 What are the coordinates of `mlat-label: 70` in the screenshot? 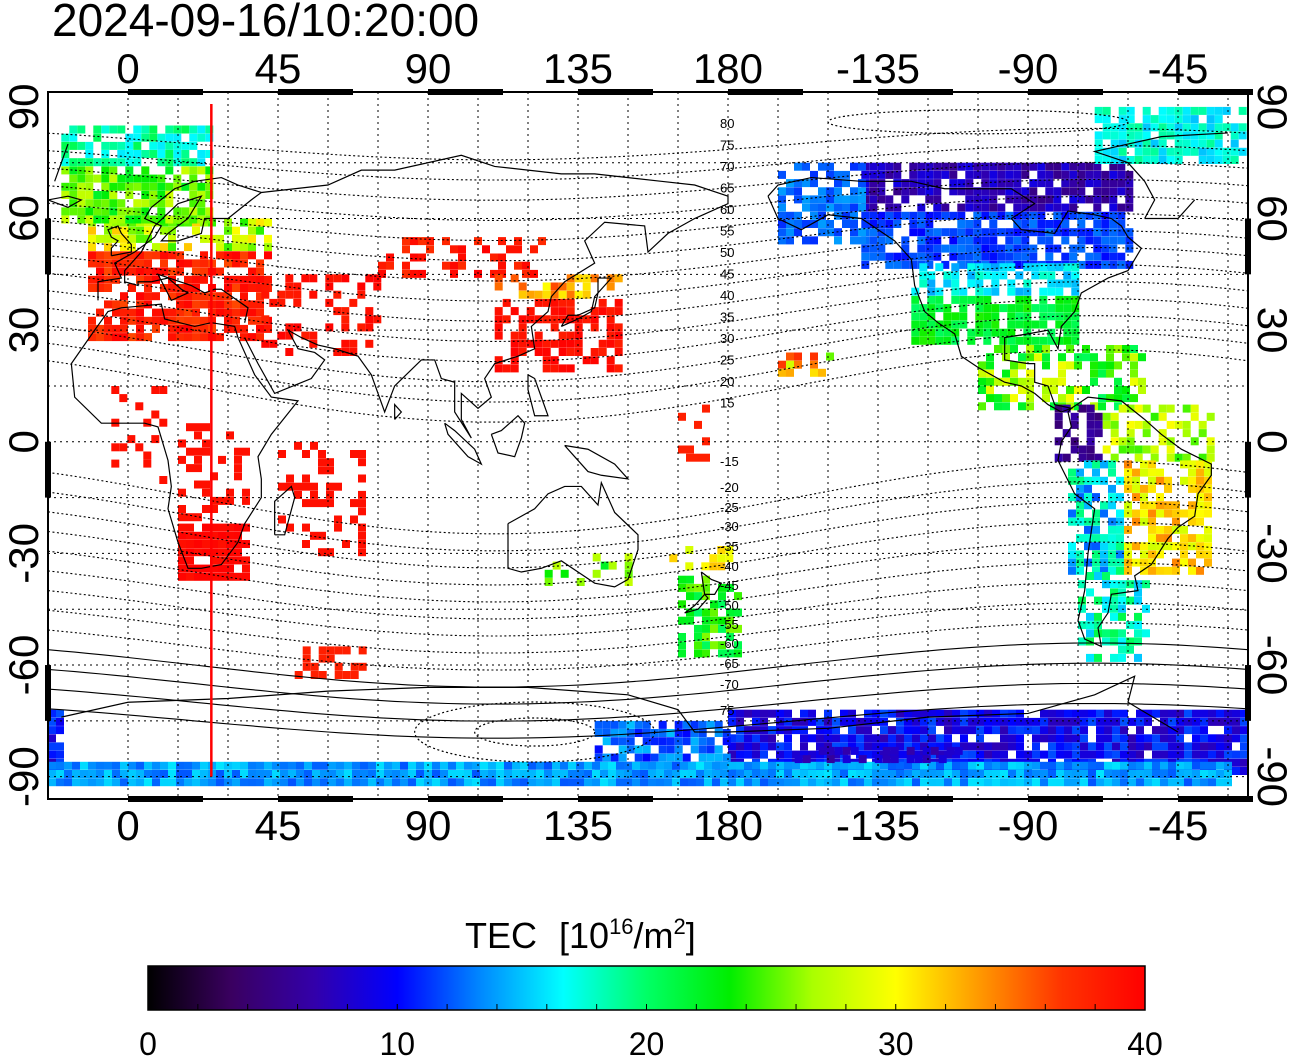 It's located at (727, 166).